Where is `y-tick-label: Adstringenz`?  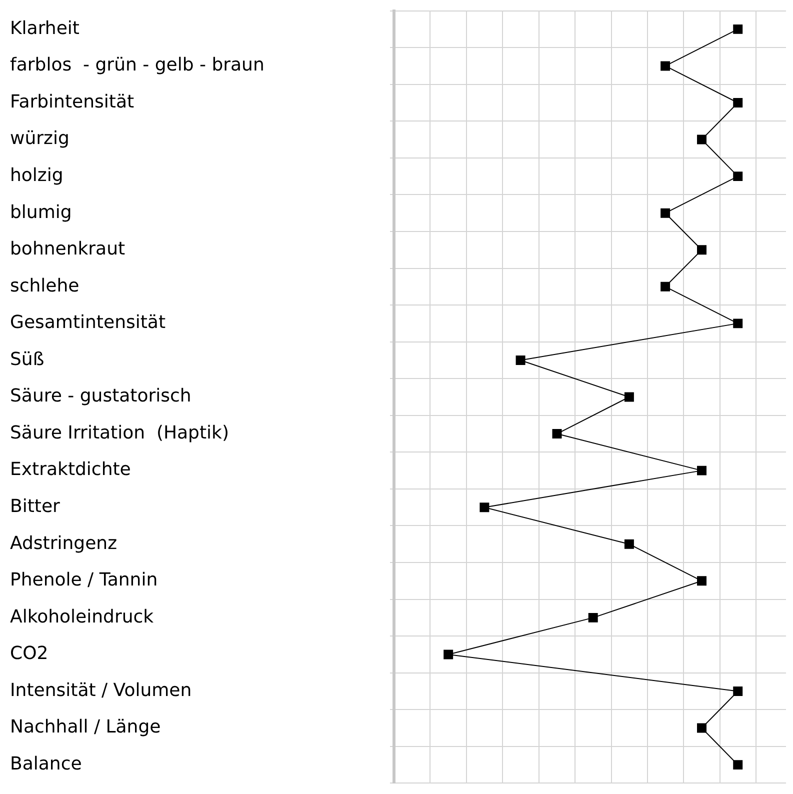
y-tick-label: Adstringenz is located at coordinates (64, 543).